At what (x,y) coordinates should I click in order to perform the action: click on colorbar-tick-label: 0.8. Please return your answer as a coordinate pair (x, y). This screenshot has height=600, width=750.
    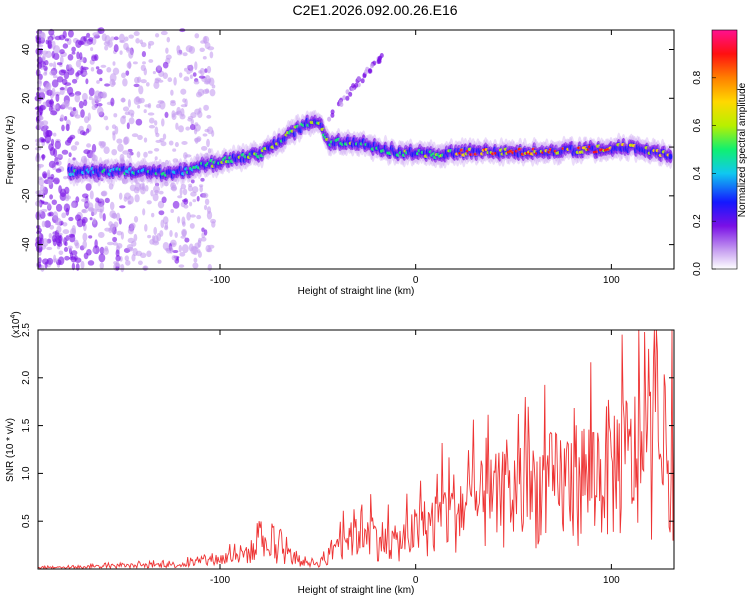
    Looking at the image, I should click on (697, 77).